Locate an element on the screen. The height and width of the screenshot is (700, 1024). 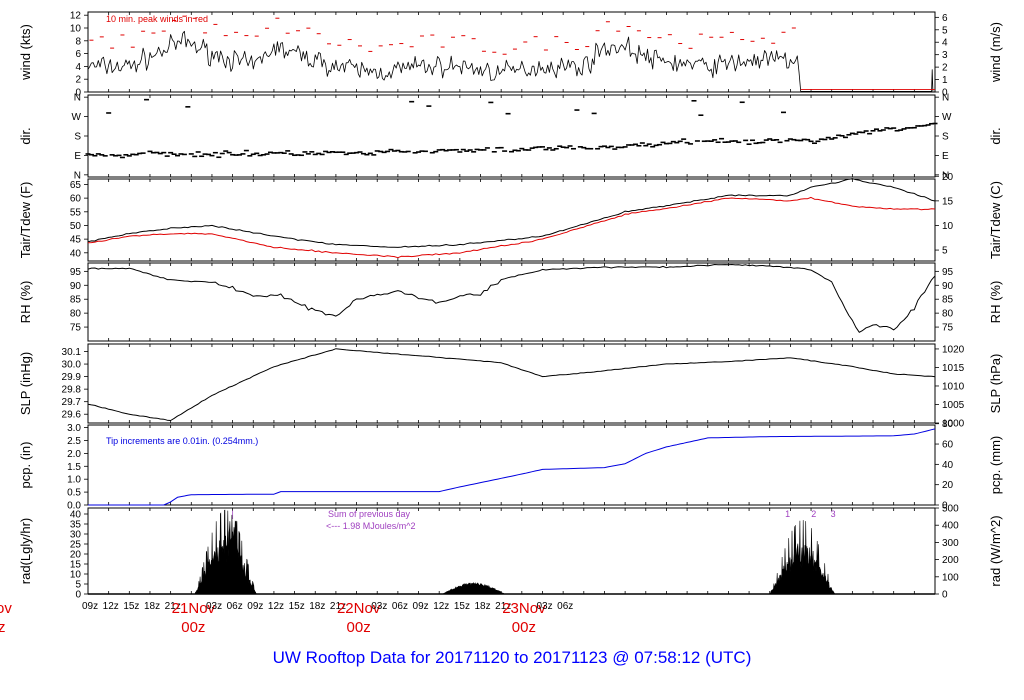
y-tick-label: 15 is located at coordinates (76, 565).